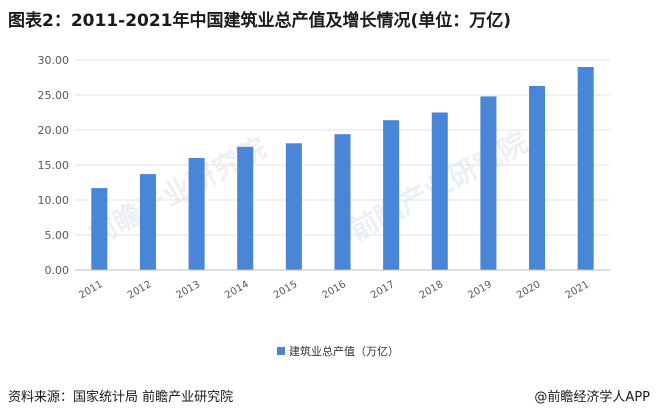 This screenshot has width=660, height=417. What do you see at coordinates (537, 178) in the screenshot?
I see `bar-2020` at bounding box center [537, 178].